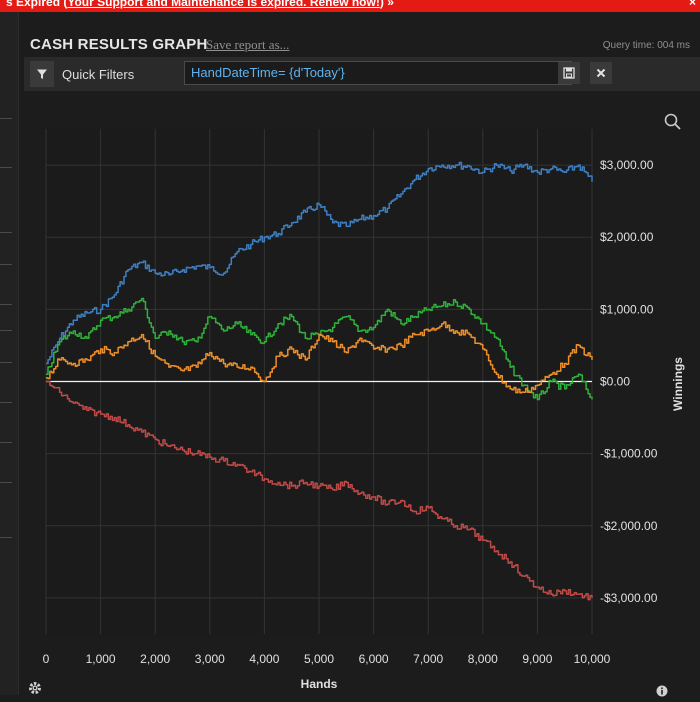 The height and width of the screenshot is (702, 700). Describe the element at coordinates (592, 659) in the screenshot. I see `x-tick-label: 10,000` at that location.